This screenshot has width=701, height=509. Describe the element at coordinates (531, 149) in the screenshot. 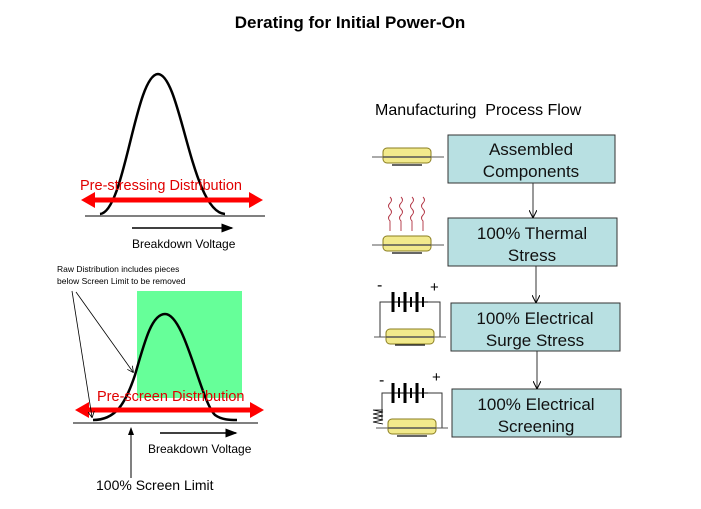

I see `step-line1: Assembled` at that location.